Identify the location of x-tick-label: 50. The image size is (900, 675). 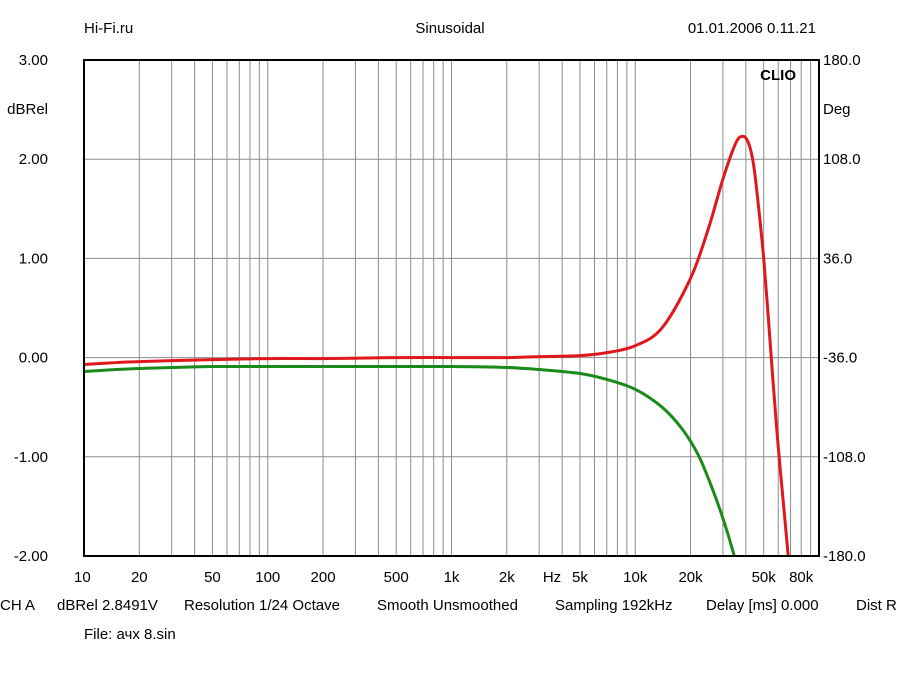
(212, 577).